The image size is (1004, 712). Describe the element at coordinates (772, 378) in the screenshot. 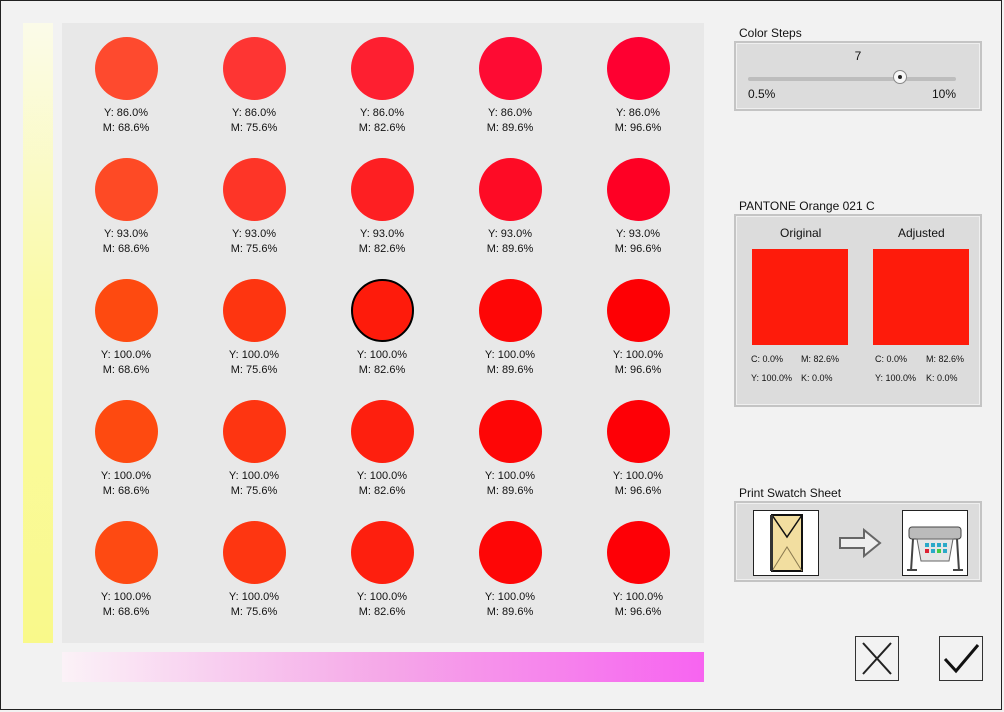

I see `original-y-value: Y: 100.0%` at that location.